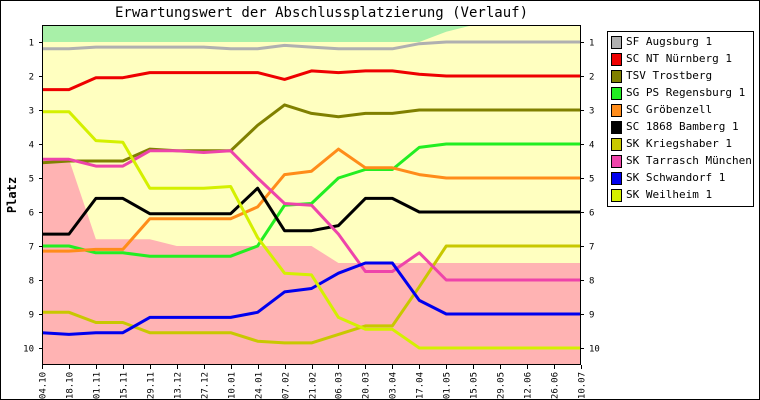 Image resolution: width=760 pixels, height=400 pixels. Describe the element at coordinates (31, 214) in the screenshot. I see `y-tick-label-left: 6` at that location.